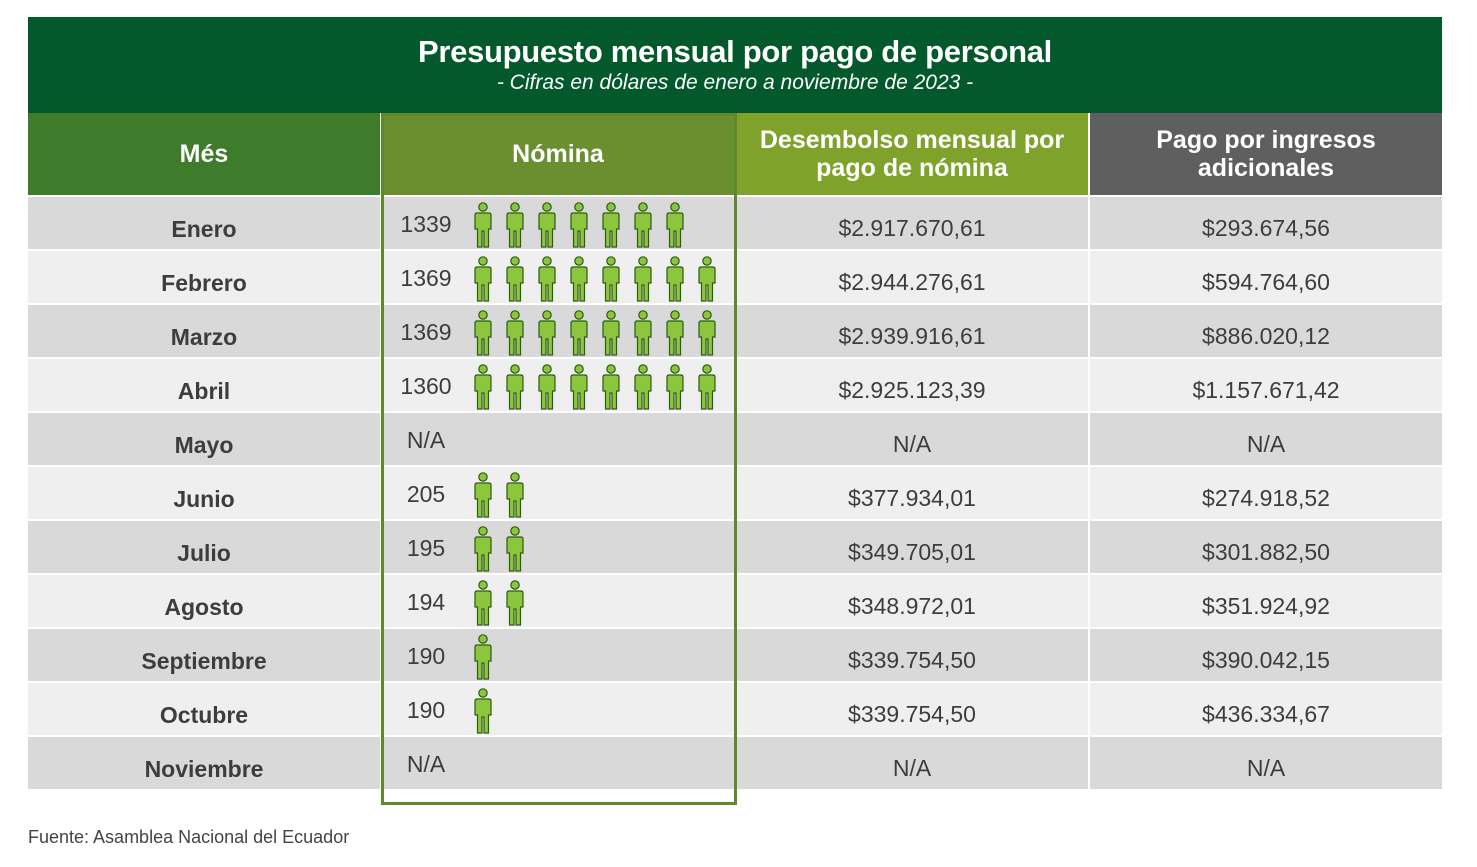 The width and height of the screenshot is (1477, 867). I want to click on table-row: Febrero 1369 $2.944.276,61 $594.764,60, so click(735, 277).